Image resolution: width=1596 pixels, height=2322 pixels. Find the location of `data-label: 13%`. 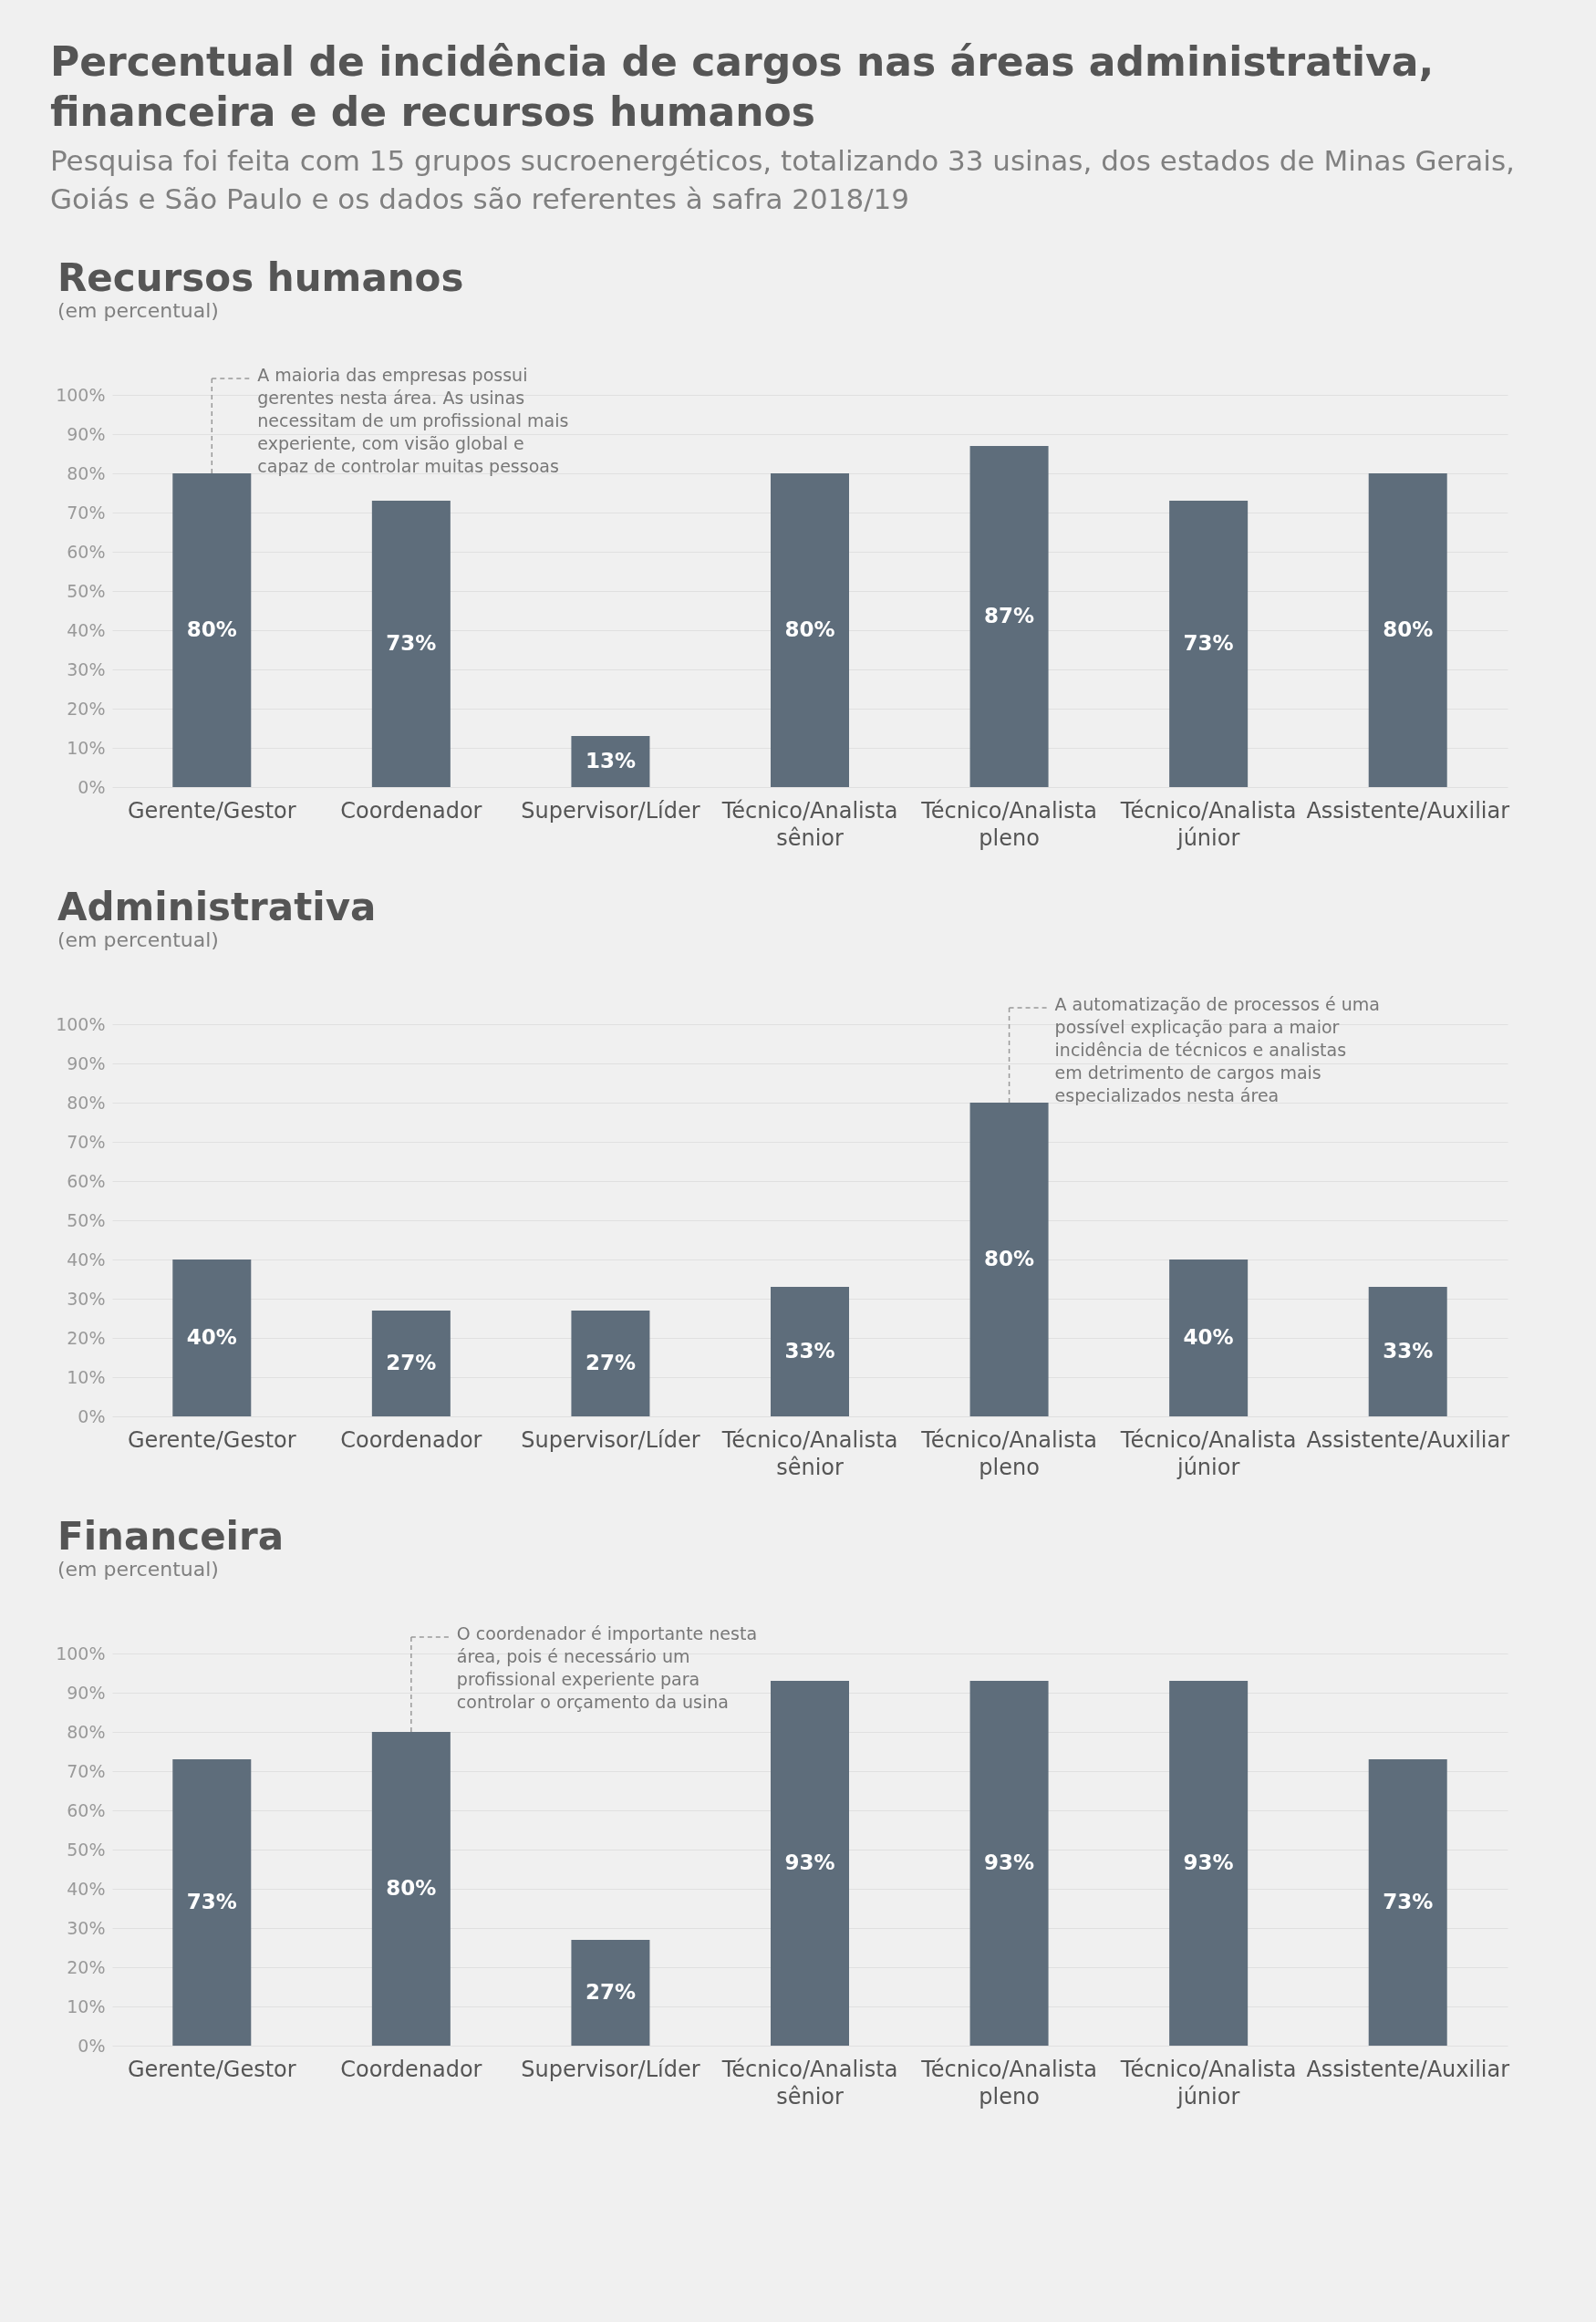

data-label: 13% is located at coordinates (611, 760).